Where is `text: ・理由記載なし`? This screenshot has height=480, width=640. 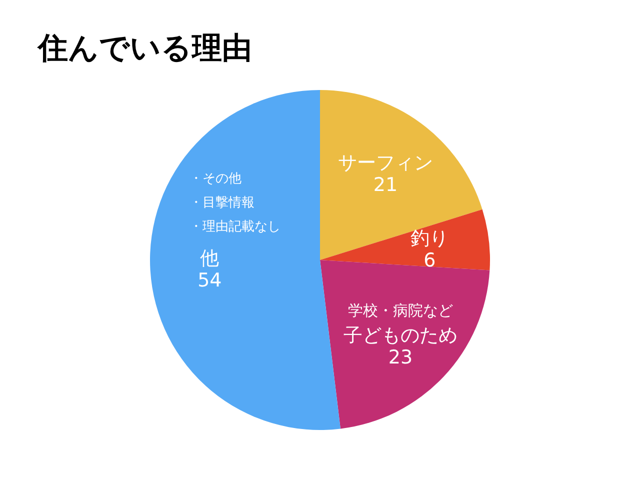 text: ・理由記載なし is located at coordinates (235, 227).